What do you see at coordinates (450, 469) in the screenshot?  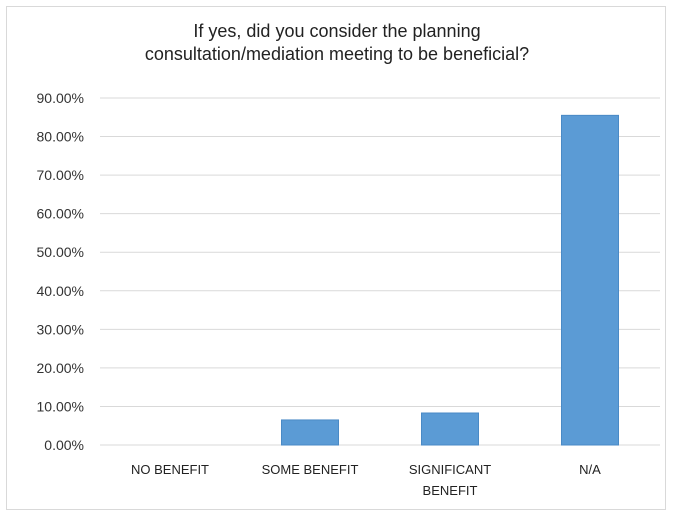 I see `x-category-label: SIGNIFICANT` at bounding box center [450, 469].